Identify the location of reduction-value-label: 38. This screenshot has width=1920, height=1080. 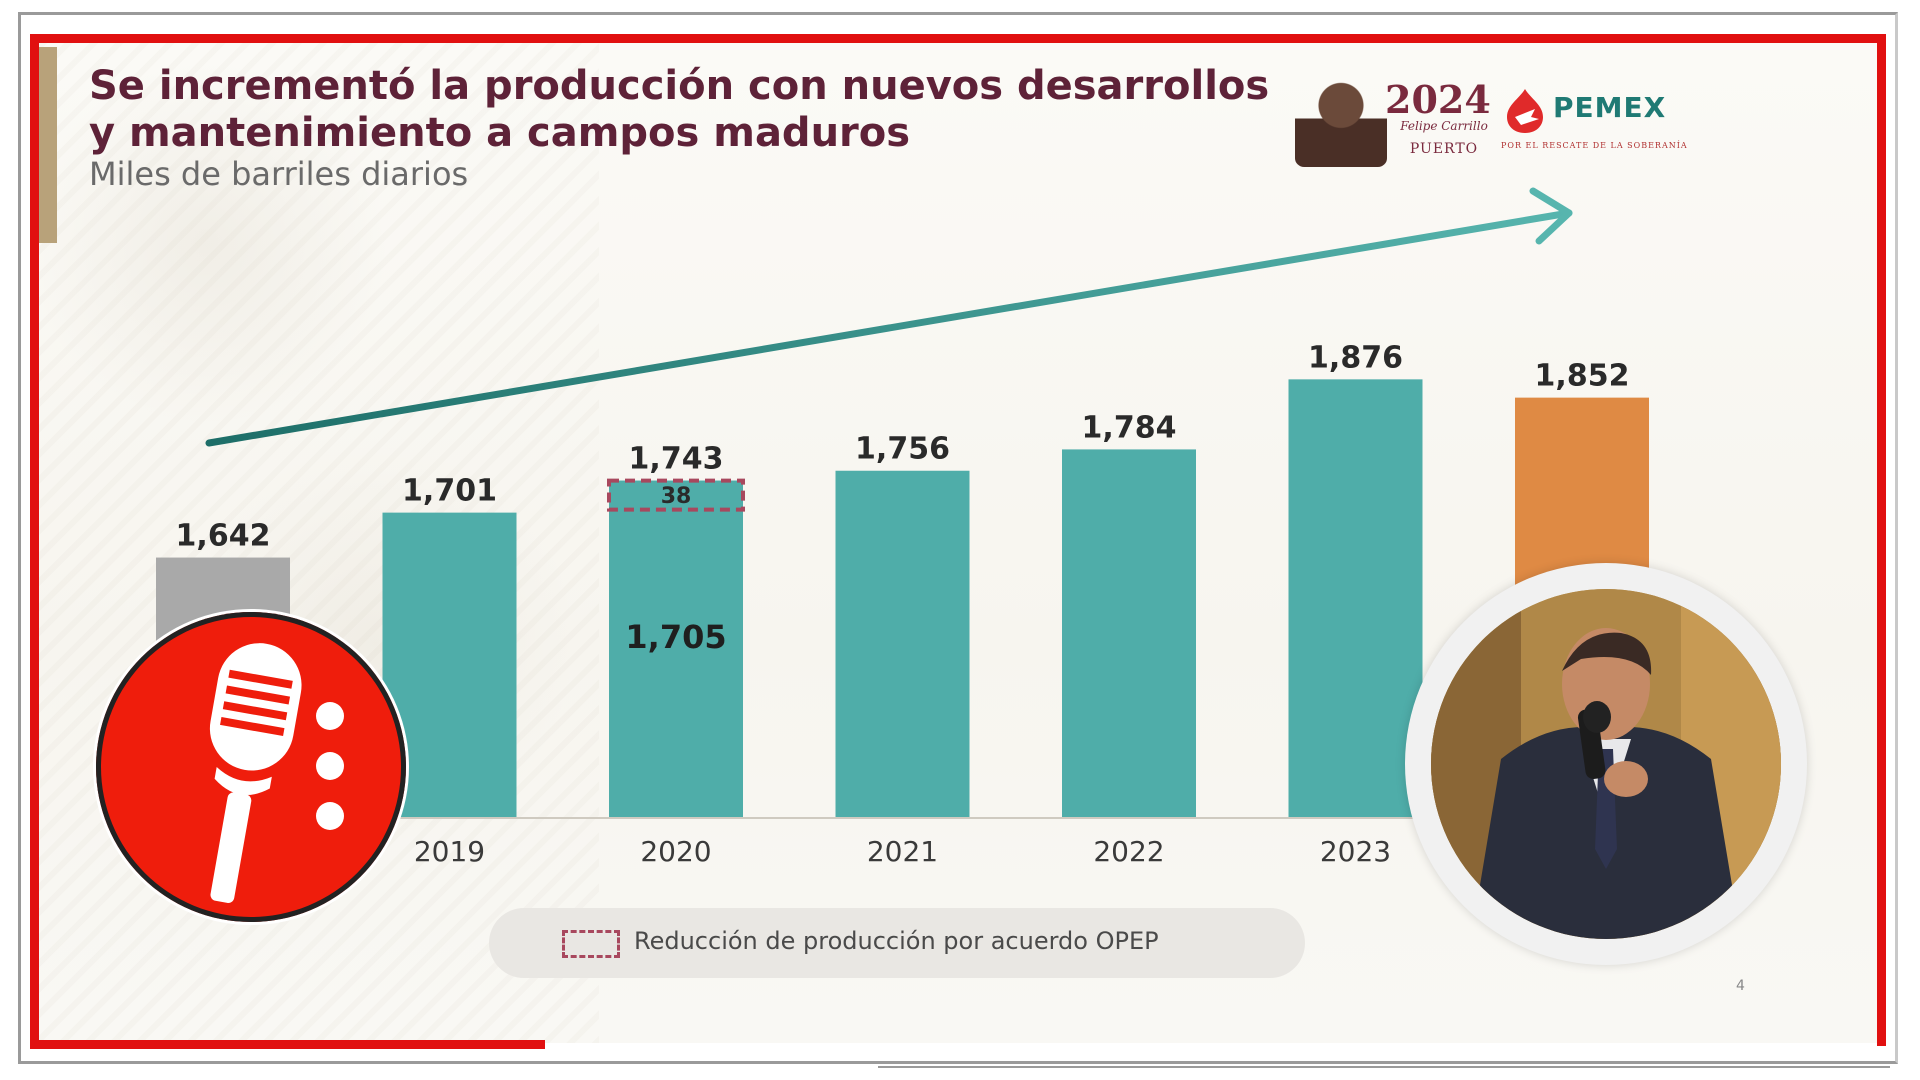
(676, 496).